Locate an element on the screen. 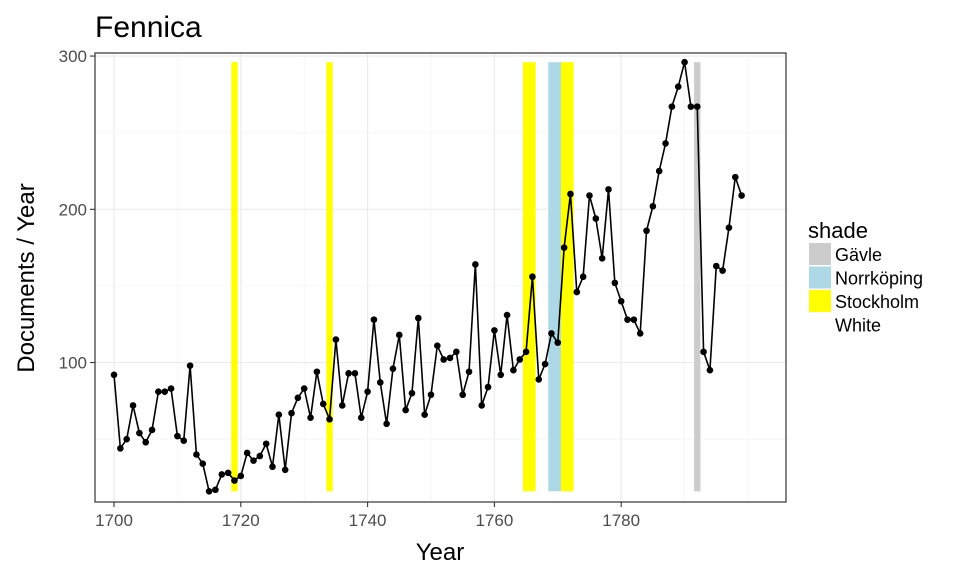  y-tick-label: 300 is located at coordinates (73, 56).